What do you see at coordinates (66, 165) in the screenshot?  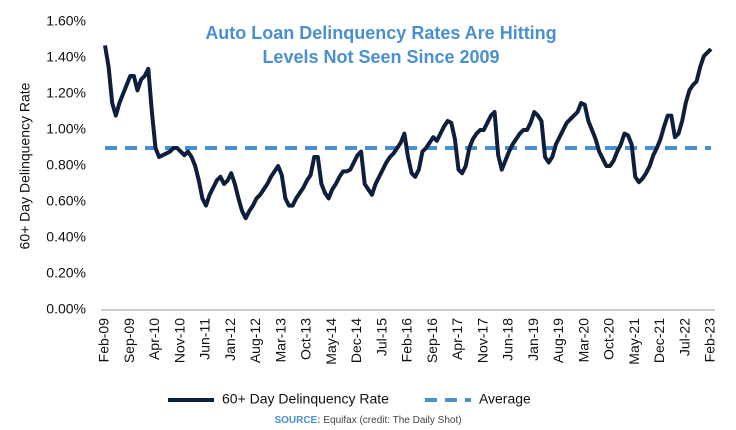 I see `y-tick-label: 0.80%` at bounding box center [66, 165].